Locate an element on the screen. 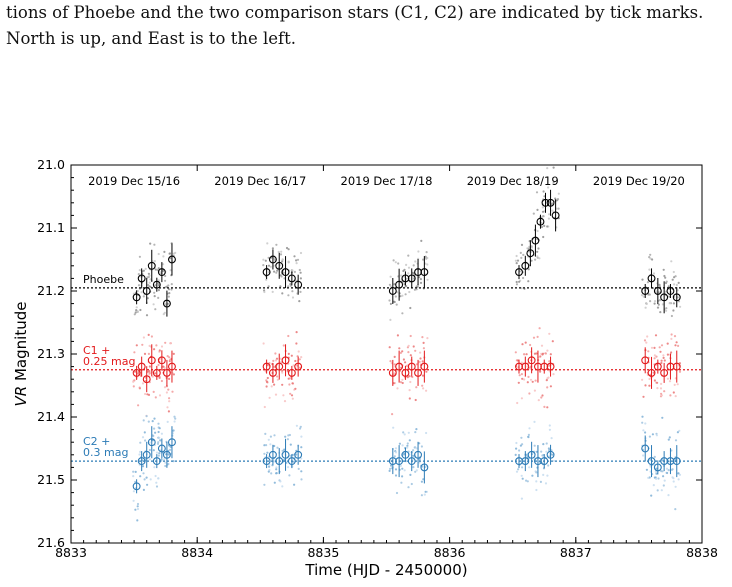 The height and width of the screenshot is (587, 732). y-axis-label-rest: Magnitude is located at coordinates (21, 344).